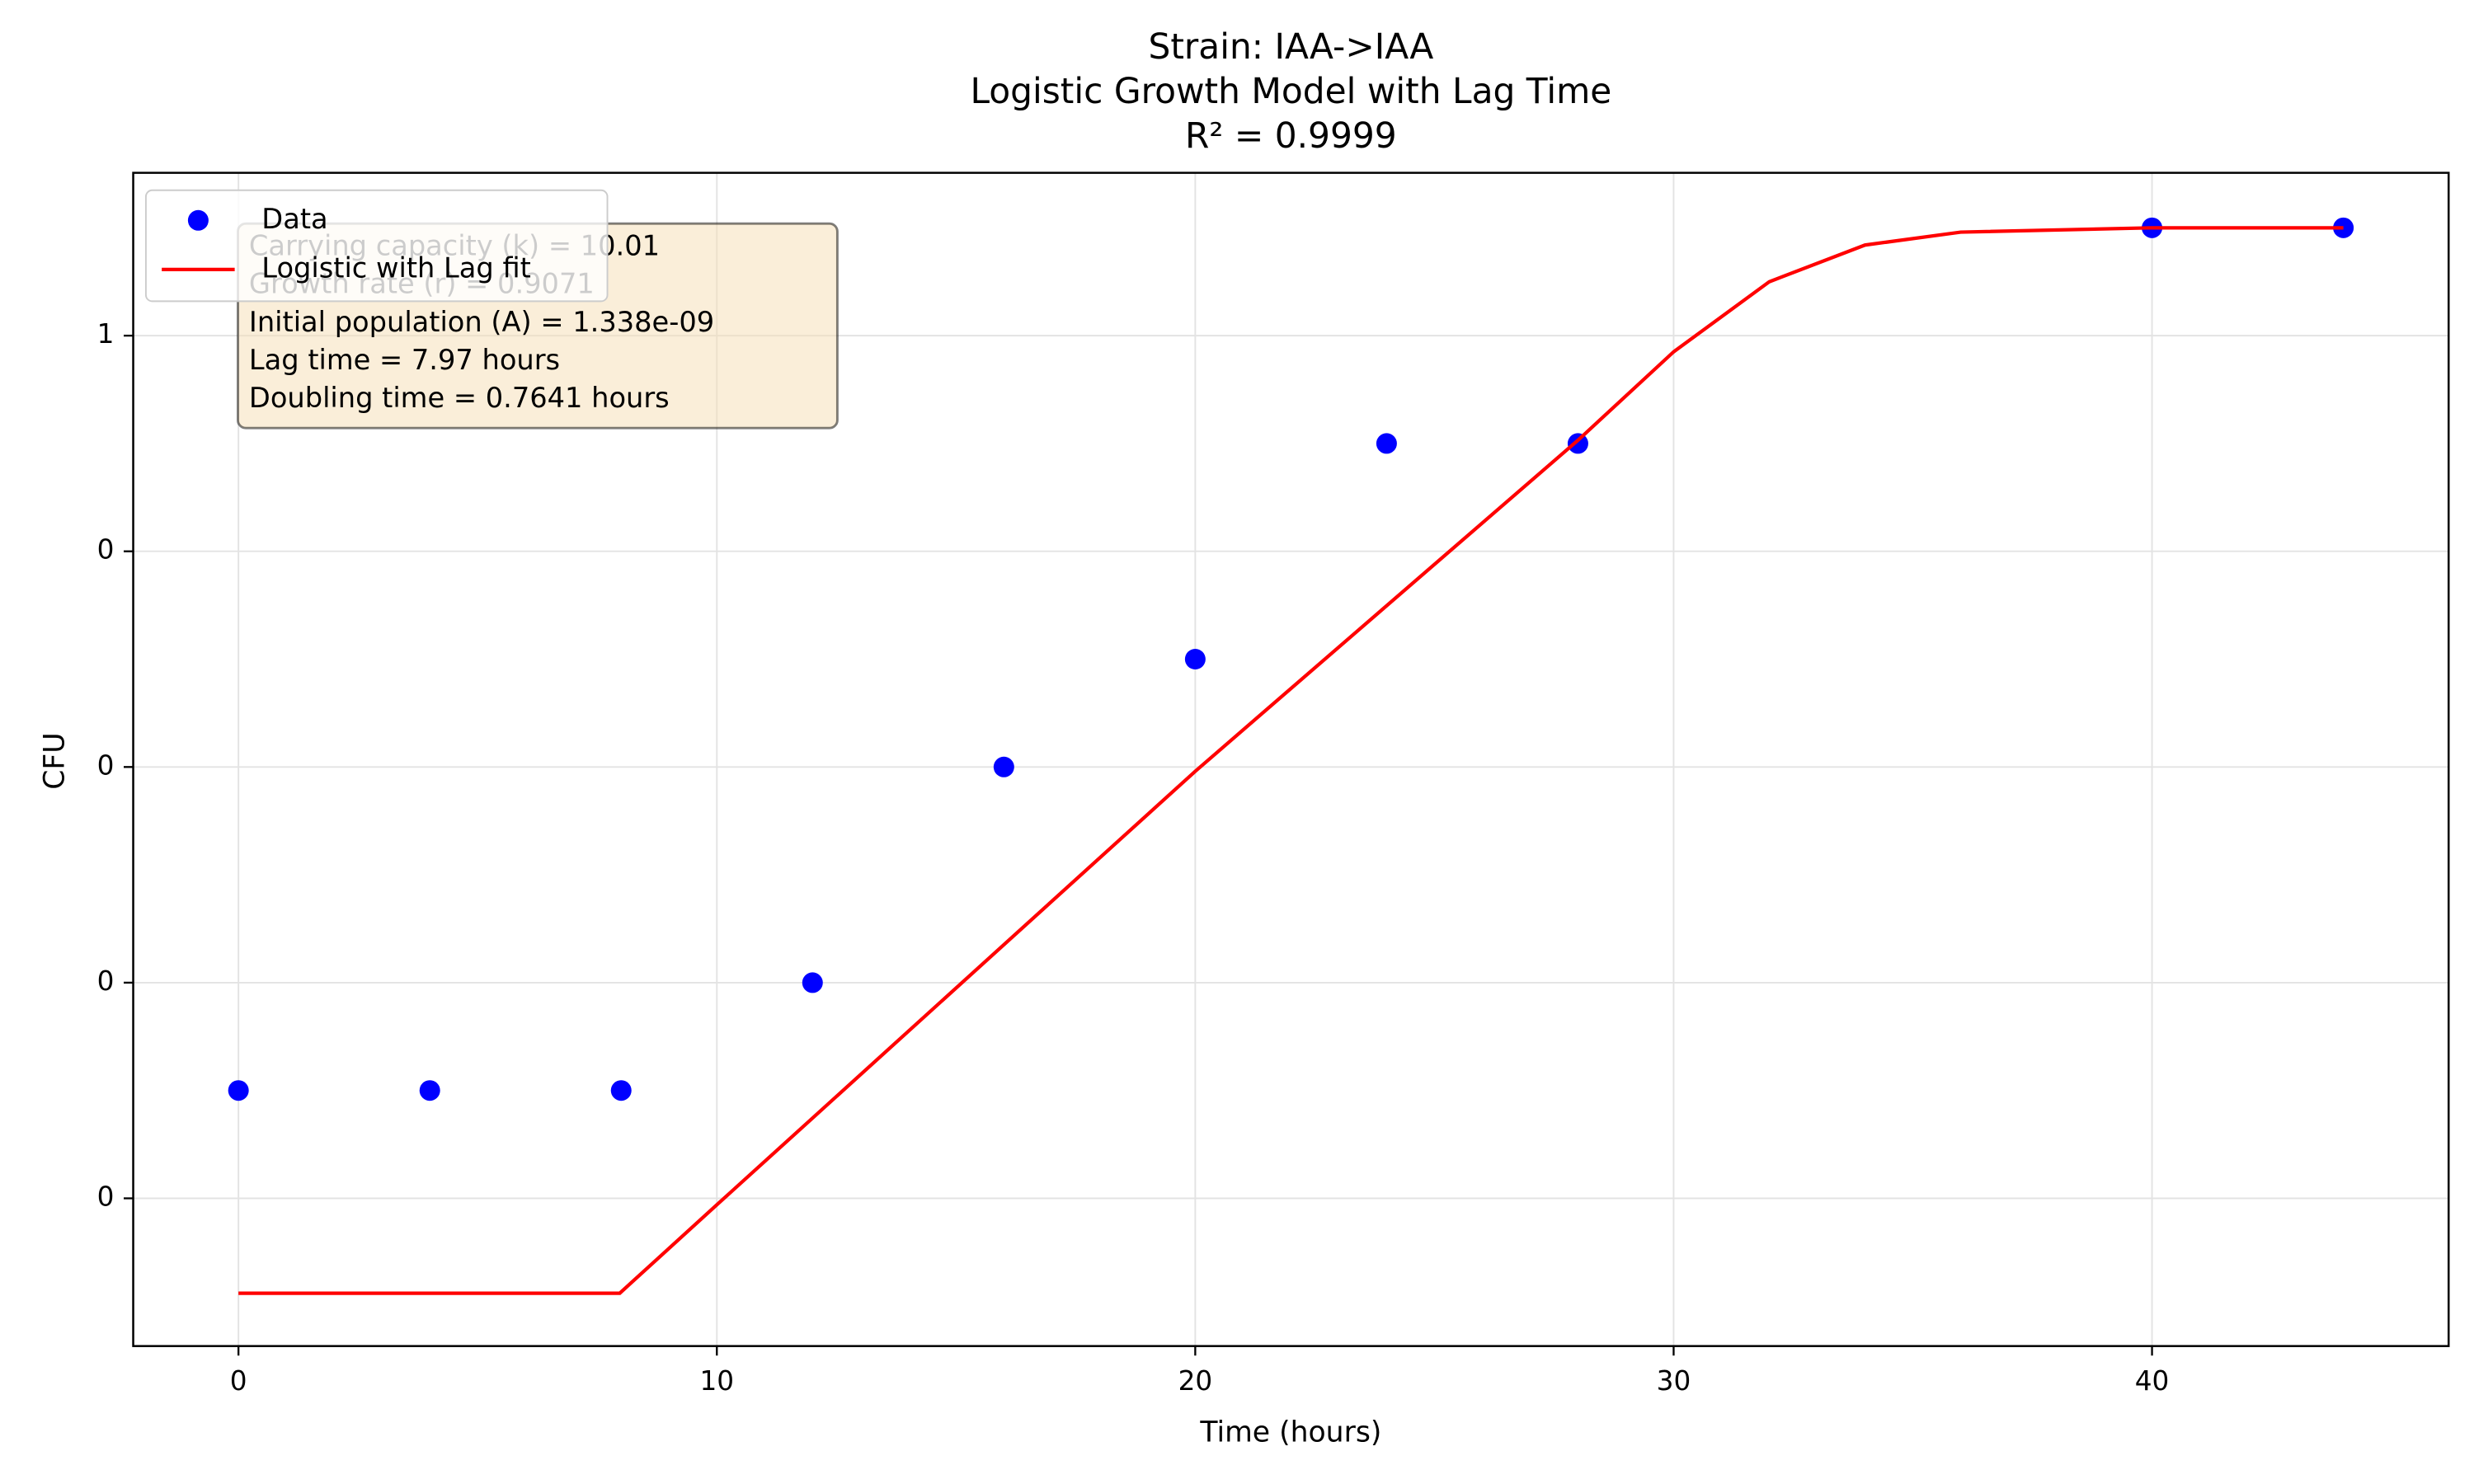 This screenshot has width=2474, height=1484. Describe the element at coordinates (54, 760) in the screenshot. I see `y-axis-label: CFU` at that location.